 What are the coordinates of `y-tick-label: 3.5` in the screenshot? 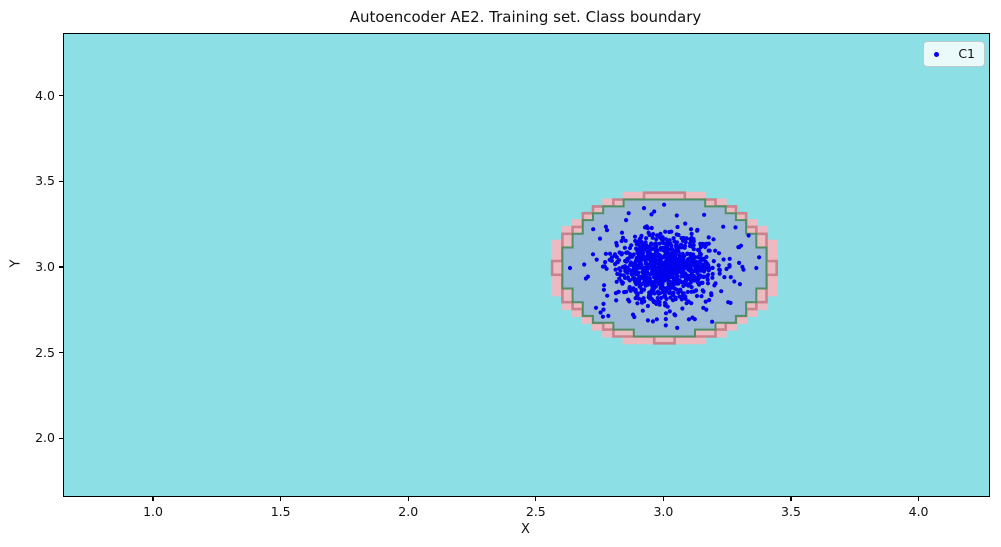 It's located at (45, 181).